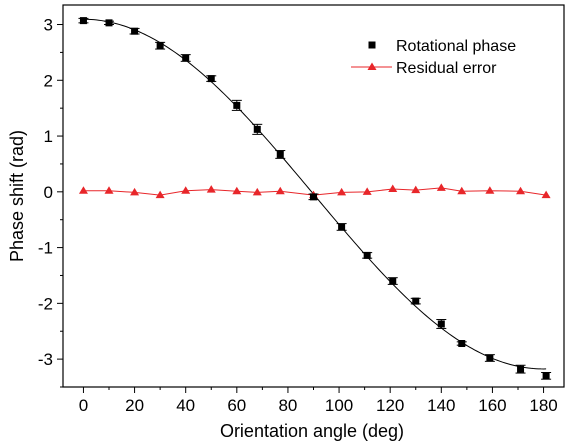  What do you see at coordinates (446, 68) in the screenshot?
I see `legend-label-residual-error: Residual error` at bounding box center [446, 68].